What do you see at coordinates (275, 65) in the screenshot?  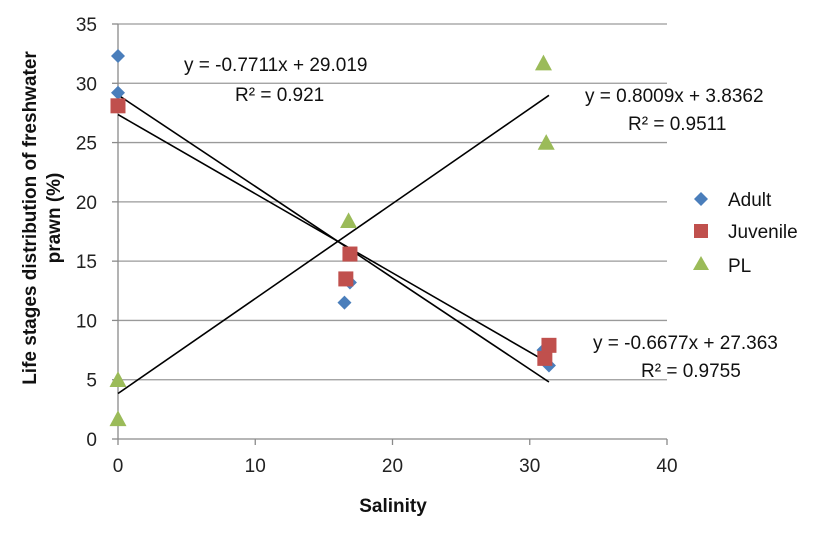 I see `equation-adult-formula: y = -0.7711x + 29.019` at bounding box center [275, 65].